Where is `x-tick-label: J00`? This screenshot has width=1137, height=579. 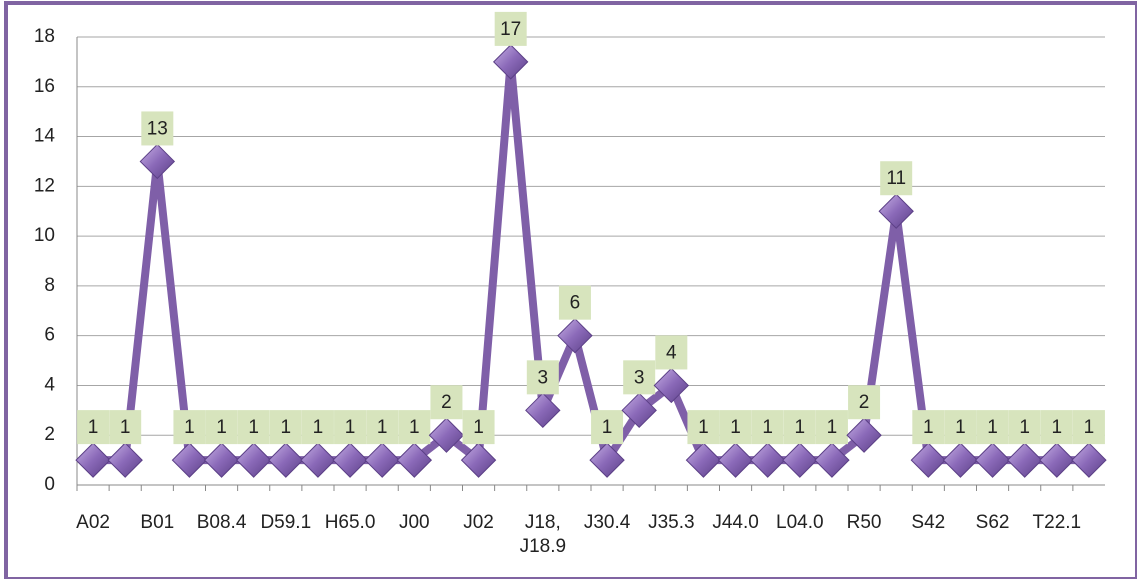
x-tick-label: J00 is located at coordinates (414, 522).